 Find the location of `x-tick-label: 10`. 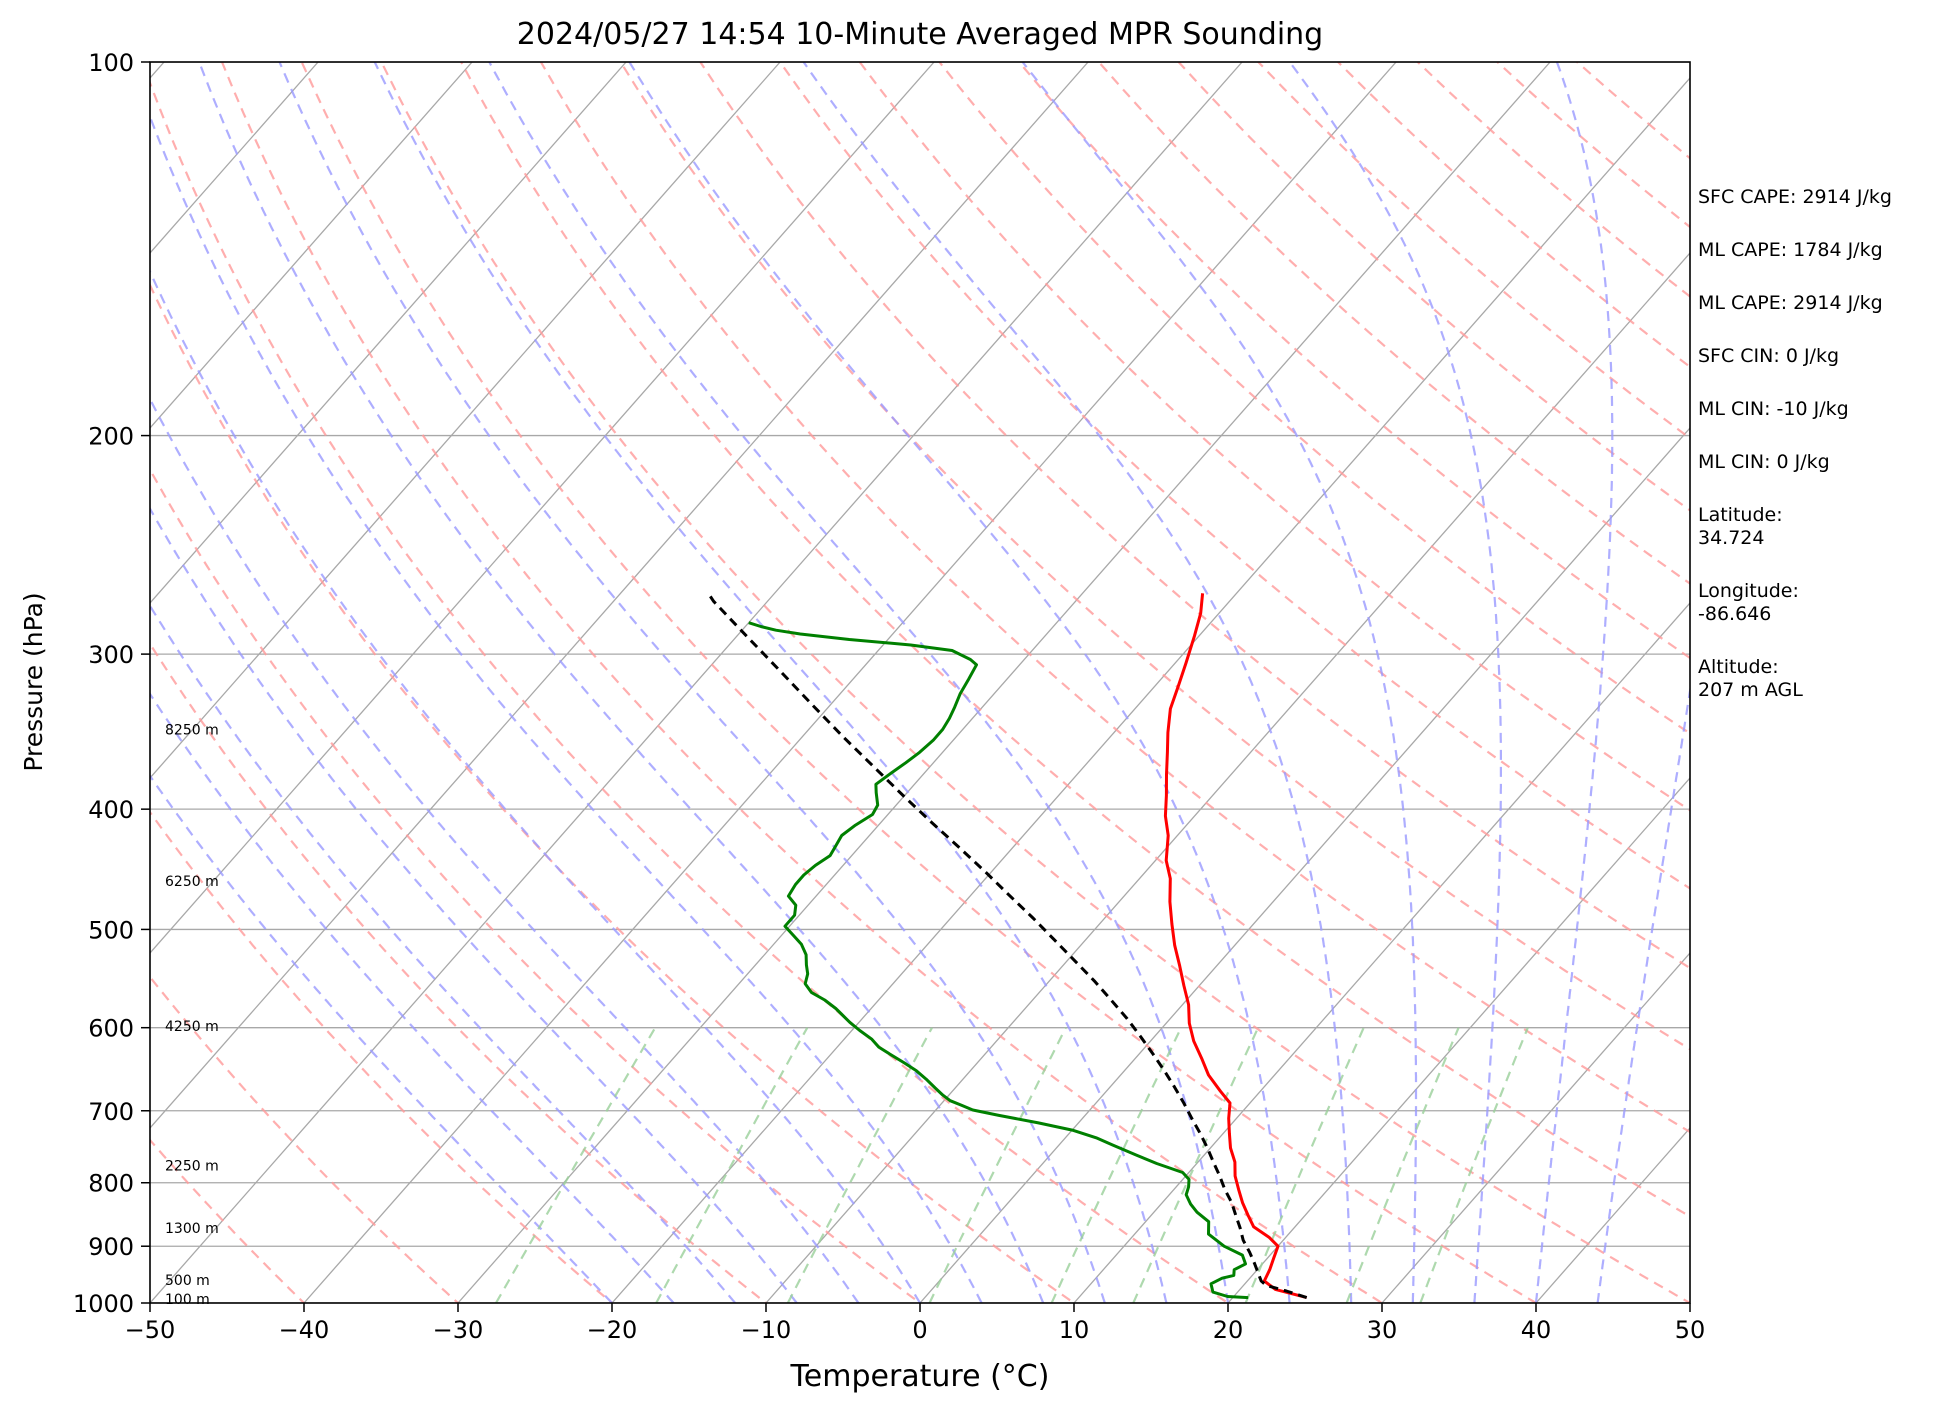

x-tick-label: 10 is located at coordinates (1074, 1330).